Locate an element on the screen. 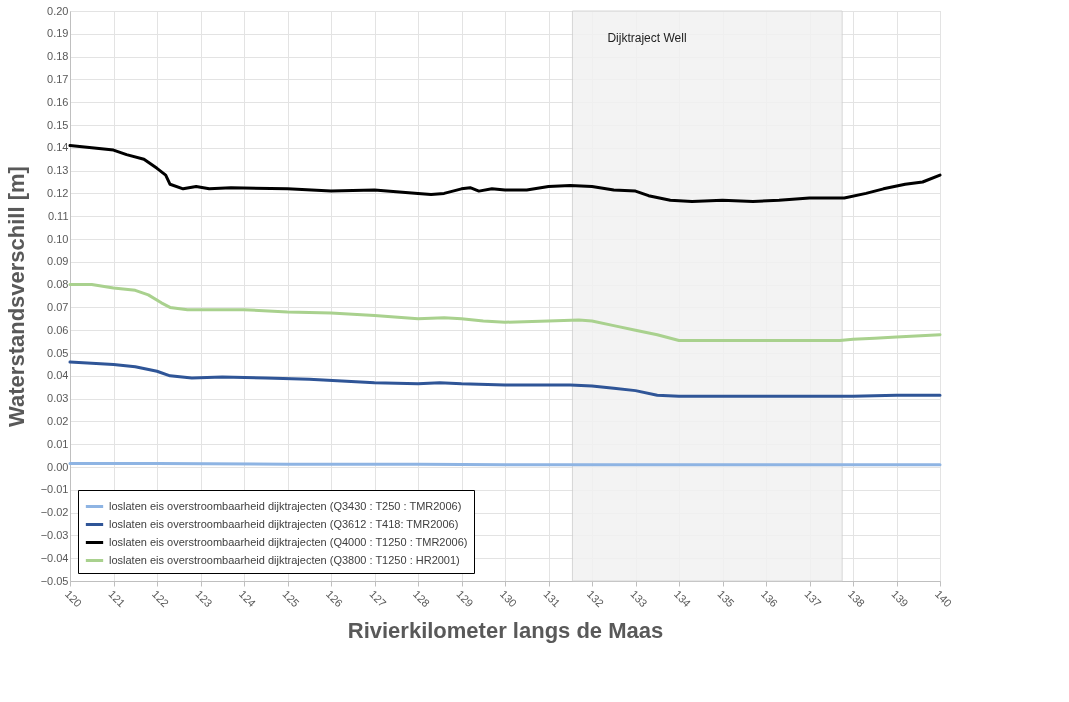  y-tick-label: 0.19 is located at coordinates (58, 33).